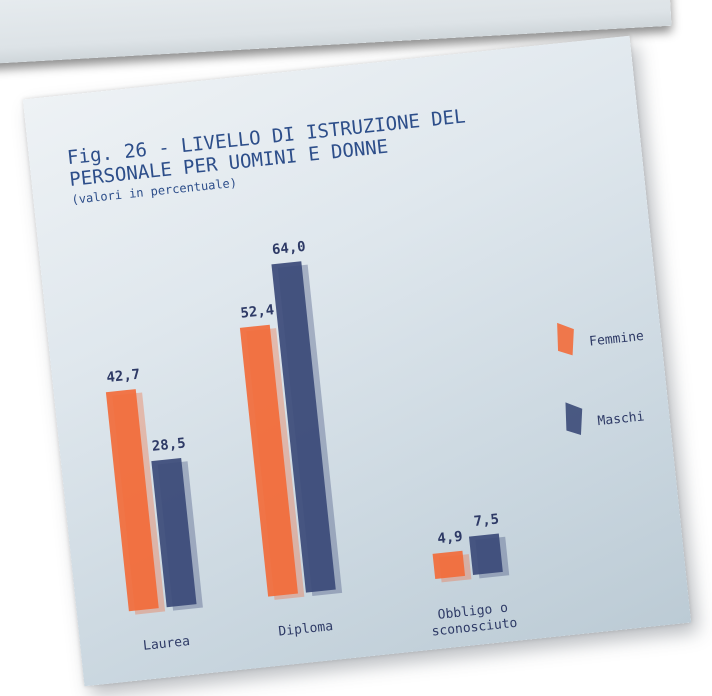 The width and height of the screenshot is (712, 696). Describe the element at coordinates (288, 248) in the screenshot. I see `data-label-maschi-1: 64,0` at that location.